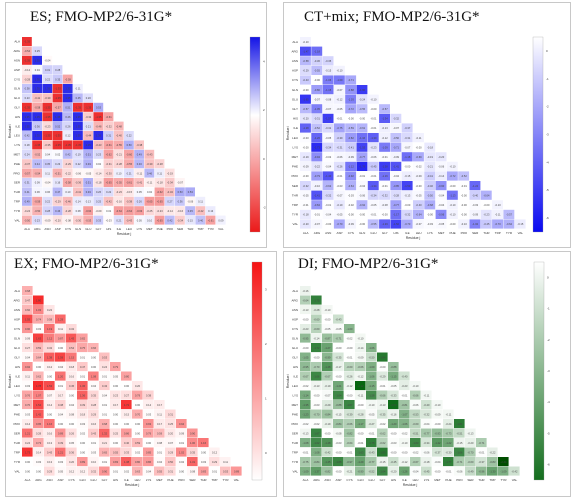 Image resolution: width=575 pixels, height=499 pixels. I want to click on cell-value: -0.24, so click(362, 99).